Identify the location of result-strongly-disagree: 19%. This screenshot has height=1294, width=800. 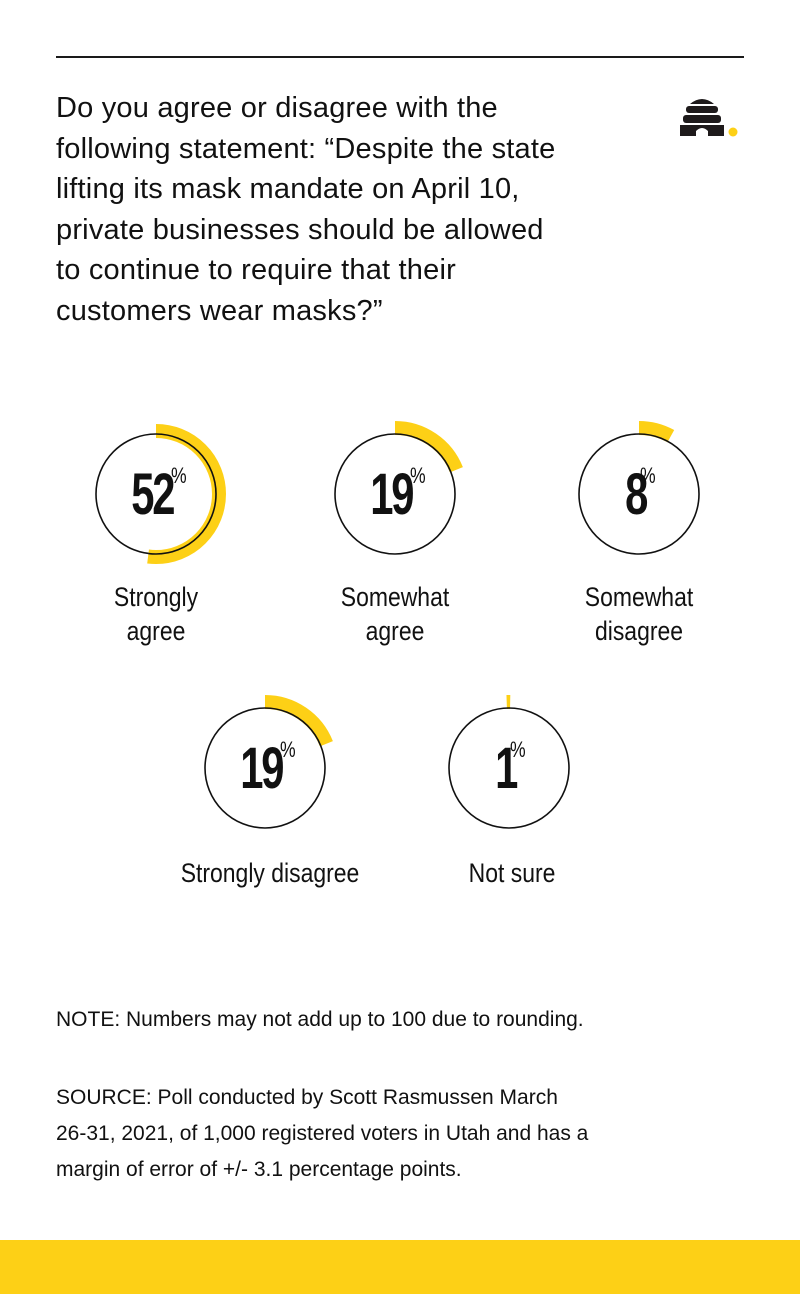
(265, 768).